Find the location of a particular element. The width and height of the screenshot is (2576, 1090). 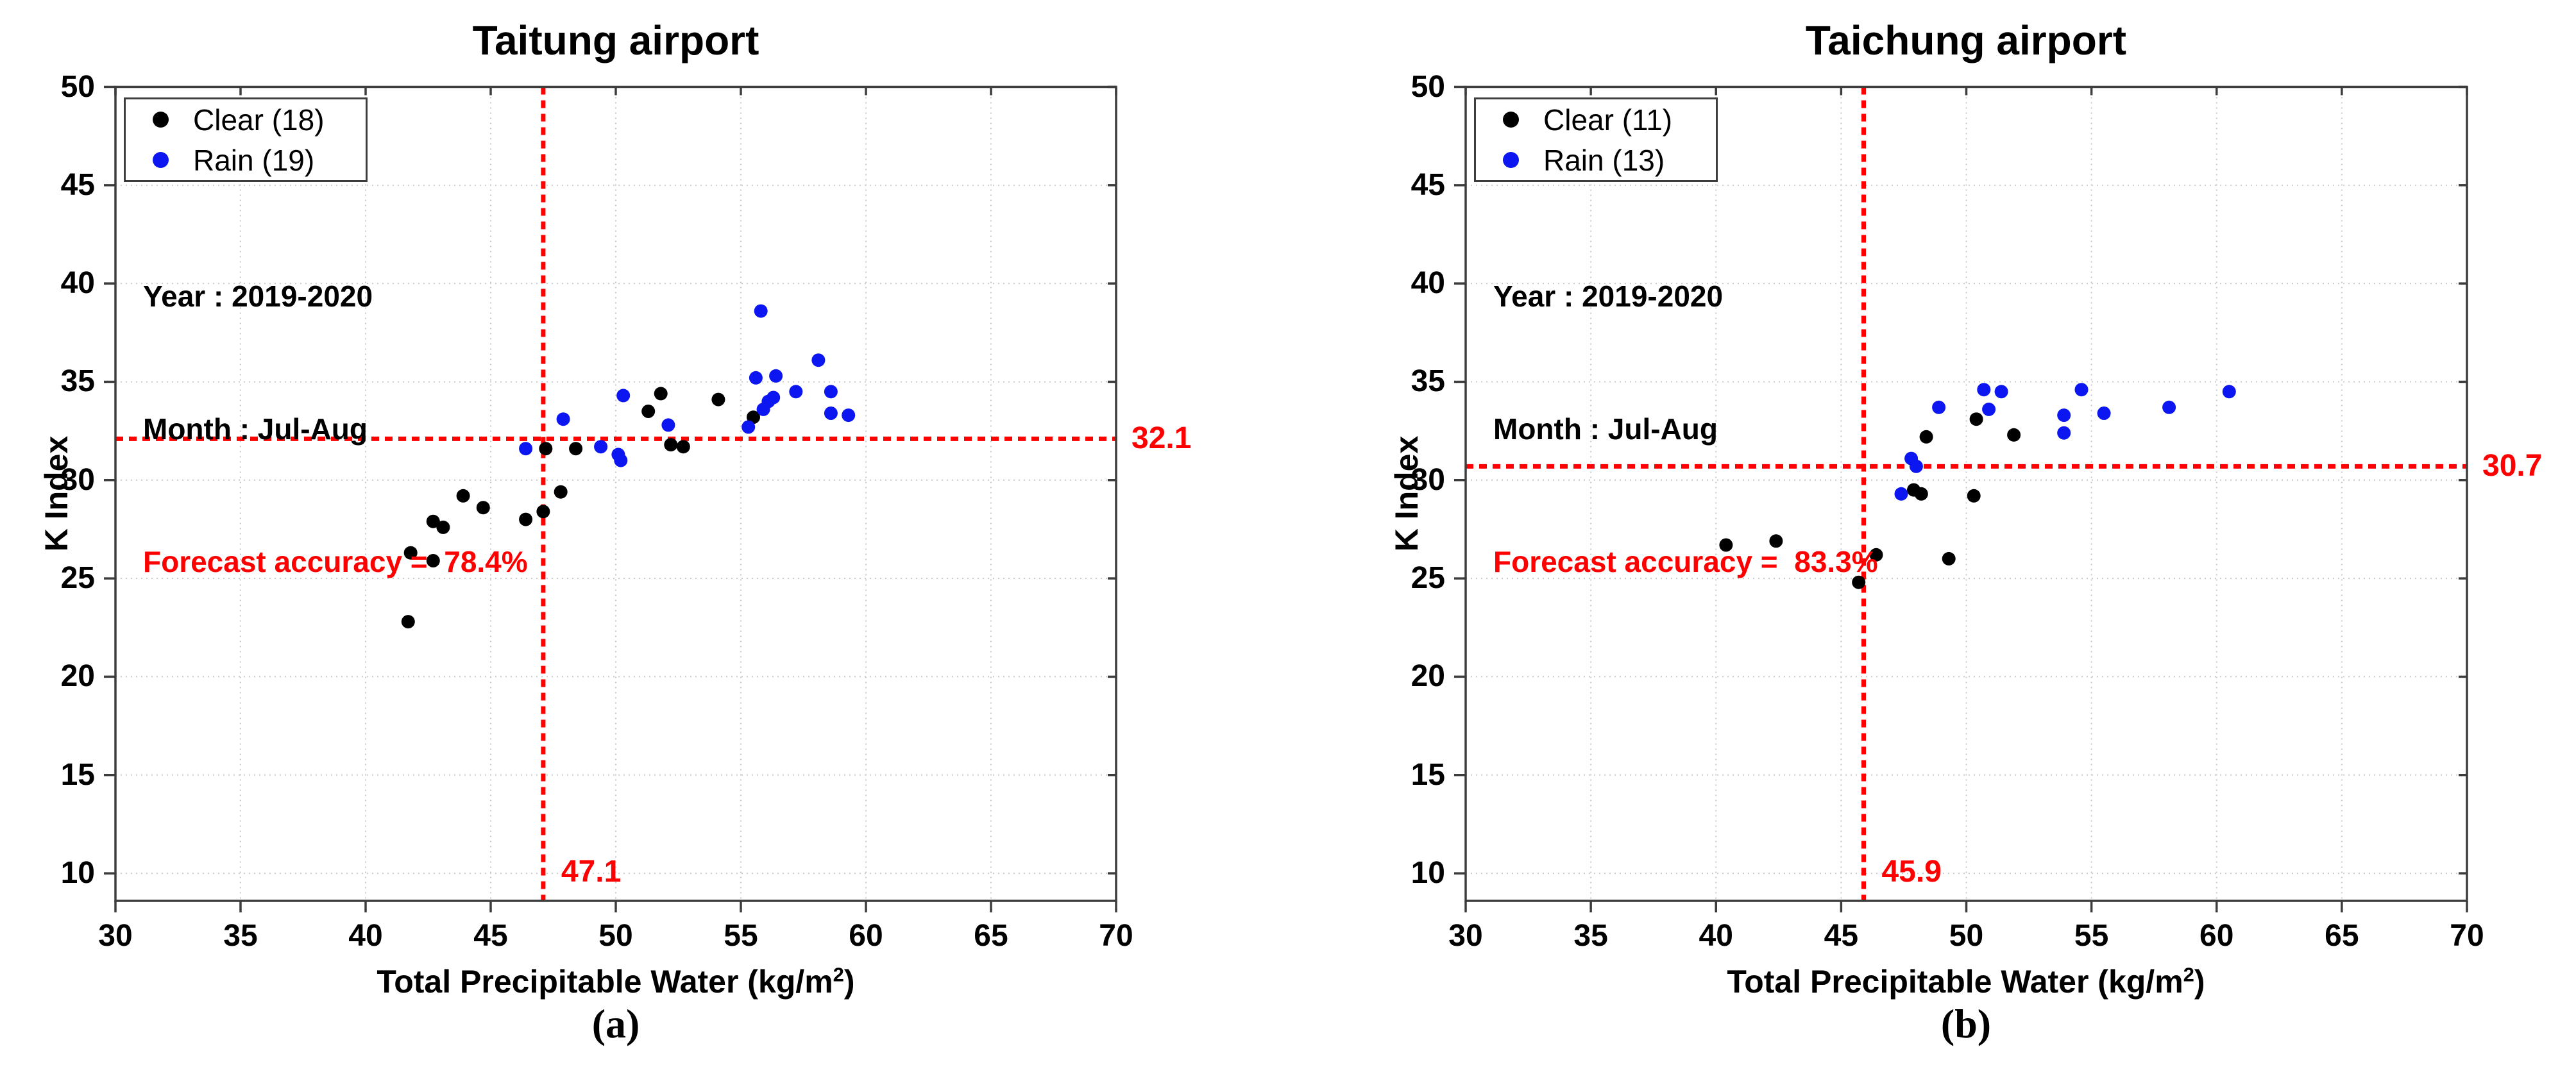

annotation-accuracy: Forecast accuracy = 83.3% is located at coordinates (1685, 561).